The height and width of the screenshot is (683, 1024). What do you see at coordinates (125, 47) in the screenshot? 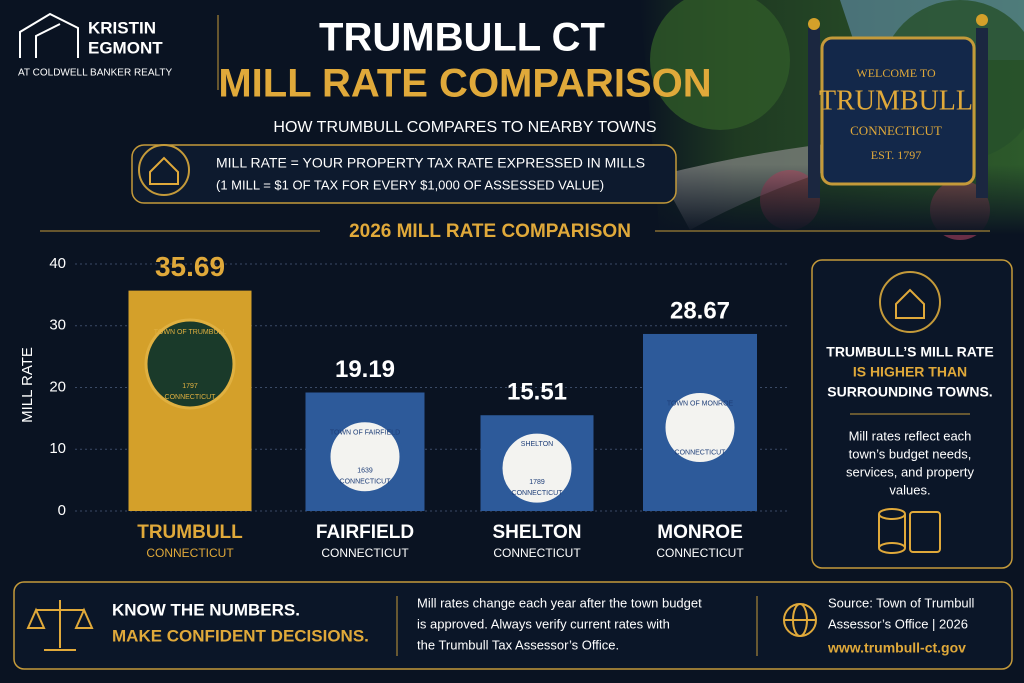
I see `brand-name: EGMONT` at bounding box center [125, 47].